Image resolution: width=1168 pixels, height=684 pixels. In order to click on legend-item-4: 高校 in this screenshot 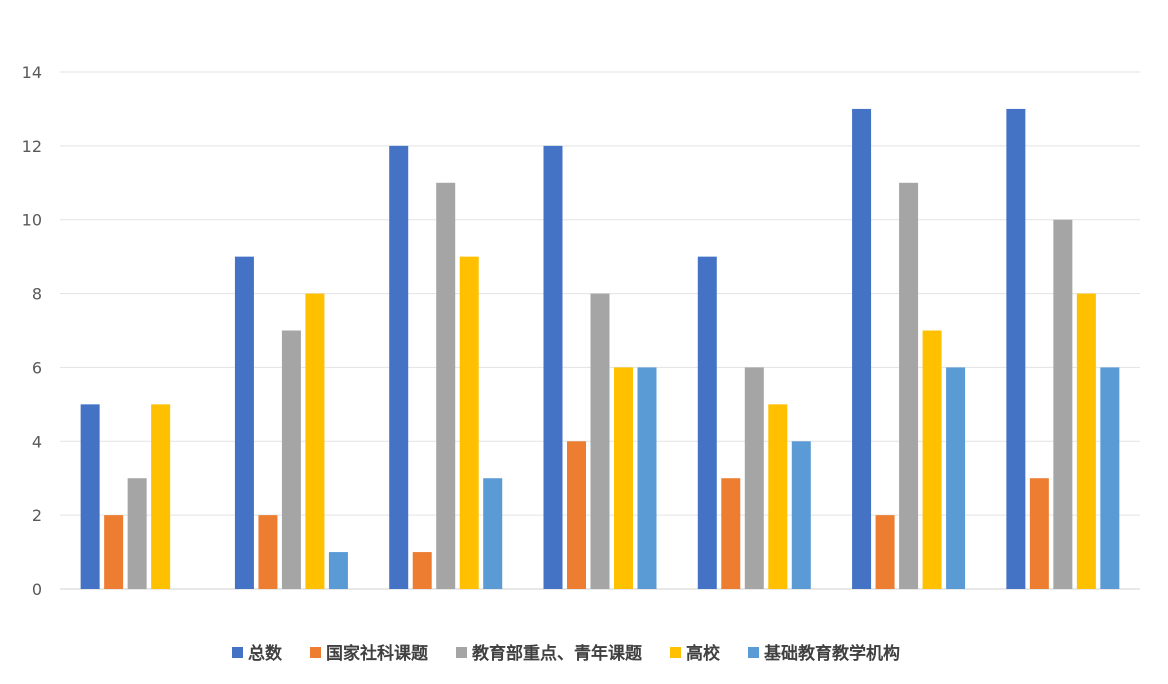, I will do `click(695, 653)`.